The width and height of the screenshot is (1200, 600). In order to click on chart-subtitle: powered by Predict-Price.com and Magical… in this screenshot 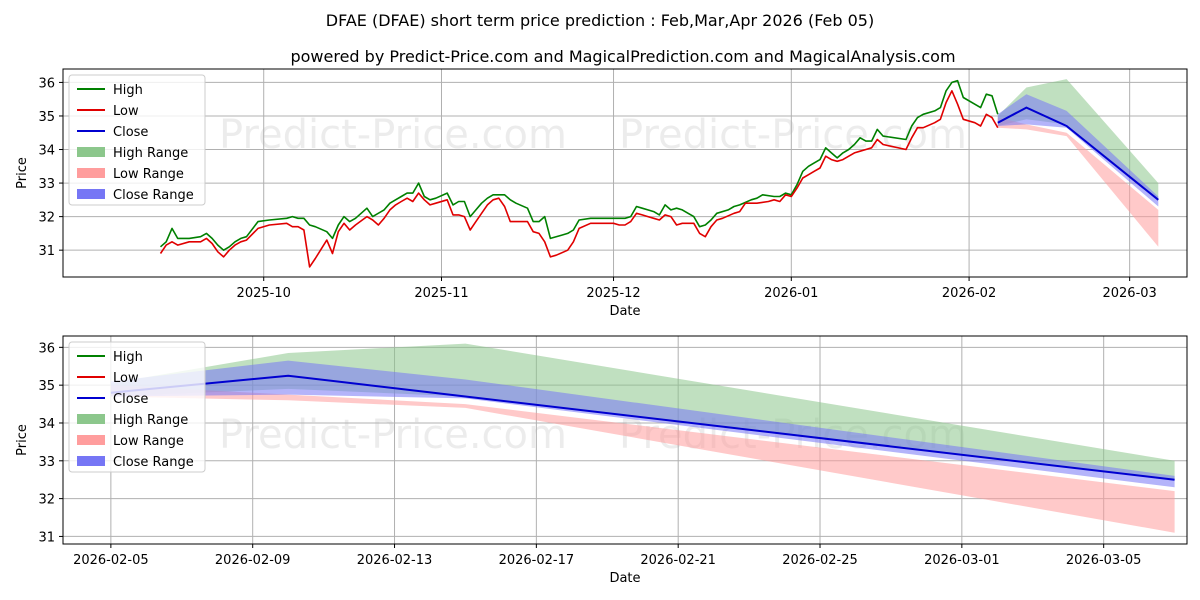, I will do `click(622, 56)`.